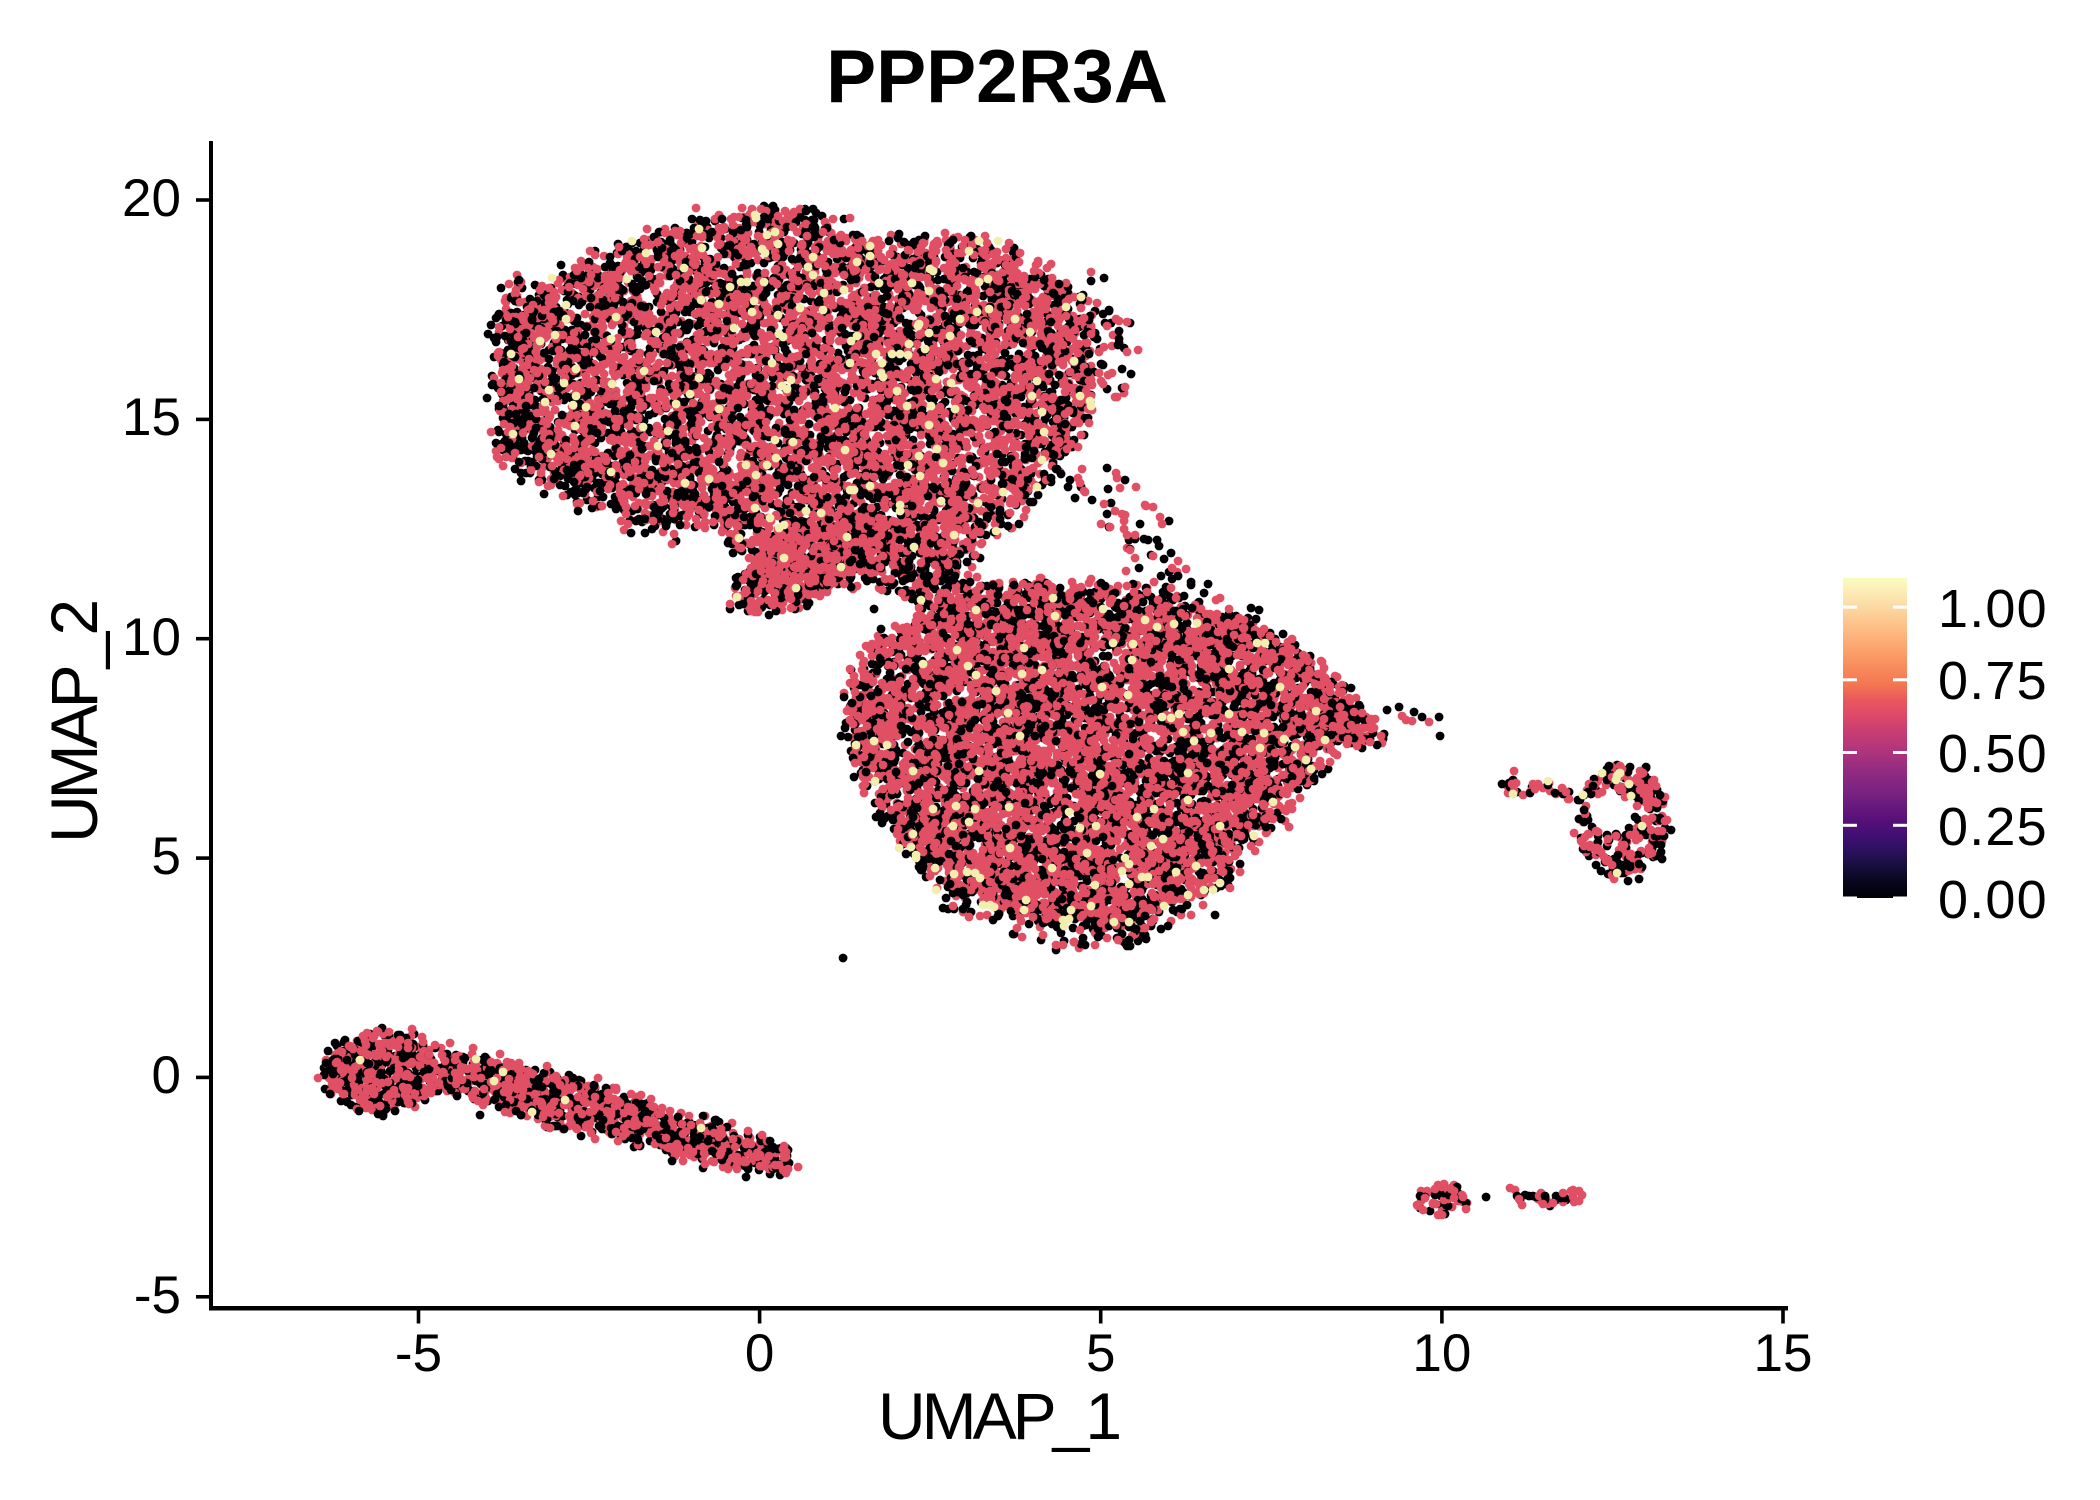  What do you see at coordinates (997, 76) in the screenshot?
I see `svg-text: PPP2R3A` at bounding box center [997, 76].